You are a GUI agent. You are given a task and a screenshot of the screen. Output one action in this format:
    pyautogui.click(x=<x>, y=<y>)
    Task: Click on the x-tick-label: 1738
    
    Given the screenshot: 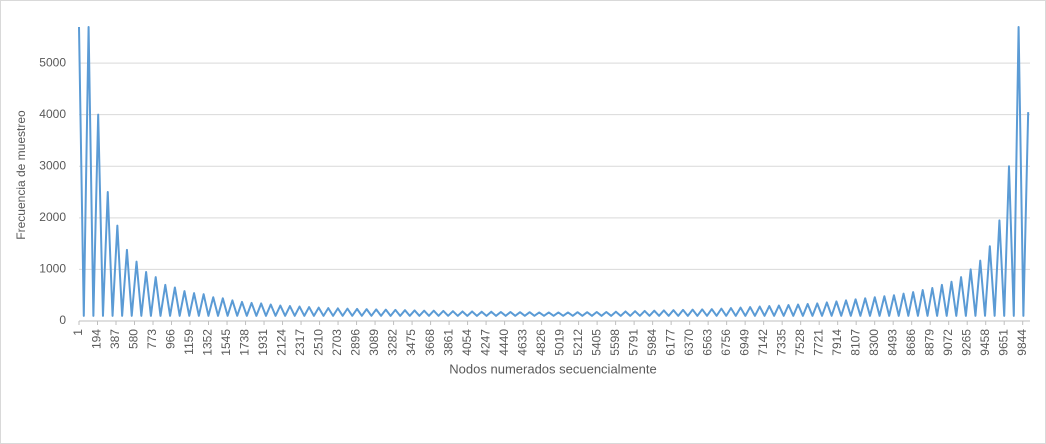 What is the action you would take?
    pyautogui.click(x=245, y=342)
    